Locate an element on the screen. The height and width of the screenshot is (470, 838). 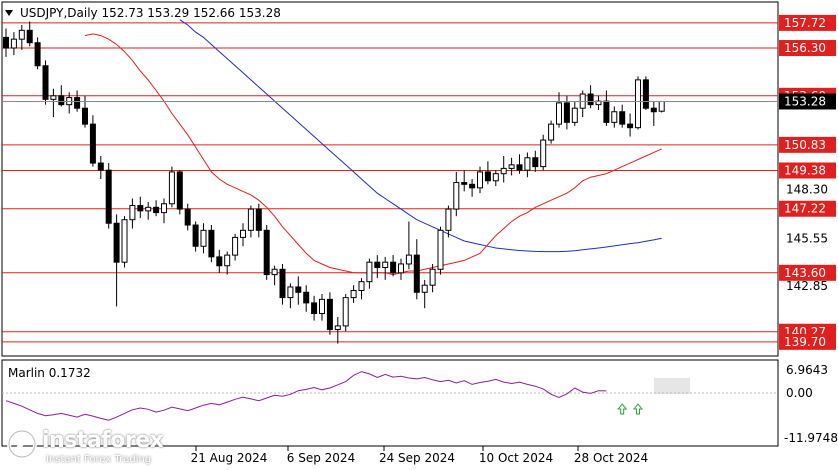
x-tick-label-0: 21 Aug 2024 is located at coordinates (229, 458).